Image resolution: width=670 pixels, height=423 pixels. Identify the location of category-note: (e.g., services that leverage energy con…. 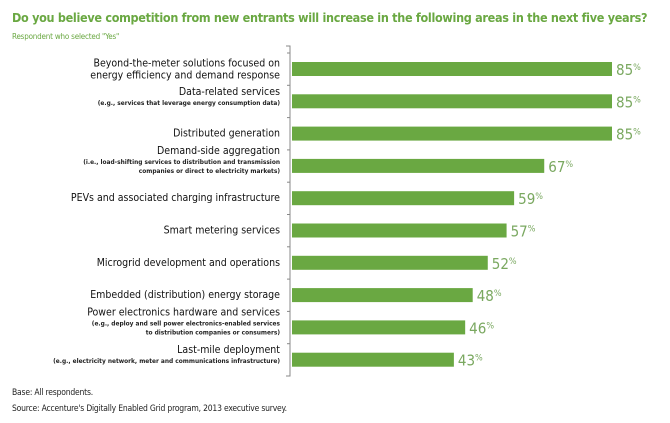
(189, 103).